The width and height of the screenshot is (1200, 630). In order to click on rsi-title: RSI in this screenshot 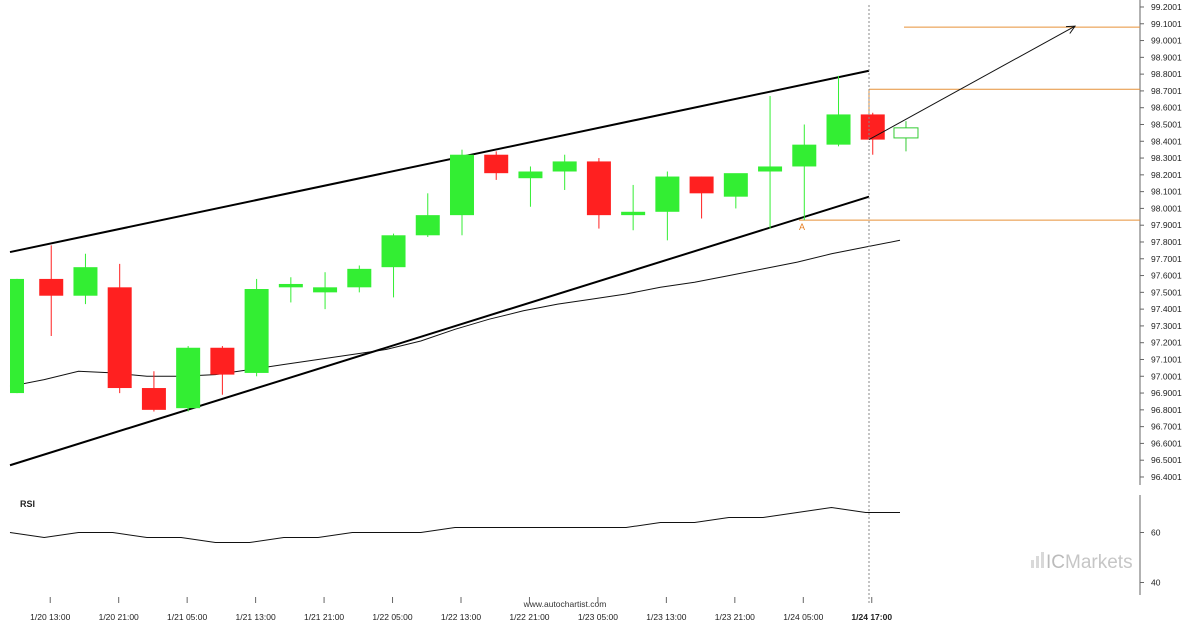, I will do `click(27, 504)`.